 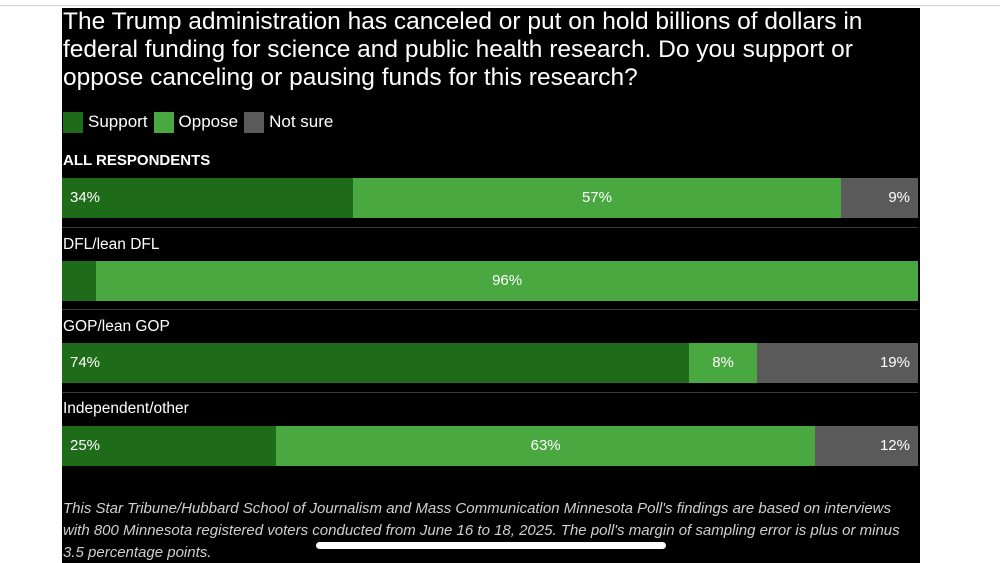 What do you see at coordinates (491, 545) in the screenshot?
I see `home-indicator` at bounding box center [491, 545].